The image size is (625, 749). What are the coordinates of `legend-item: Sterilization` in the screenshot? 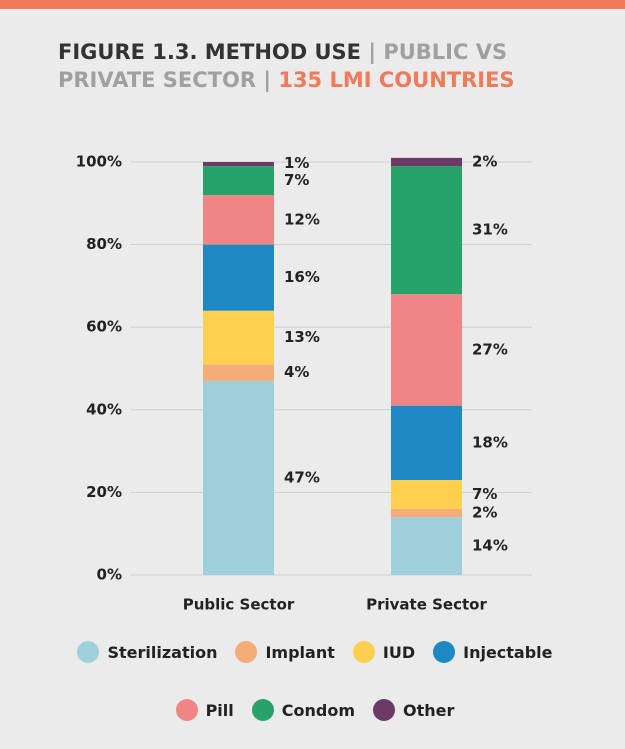 It's located at (147, 652).